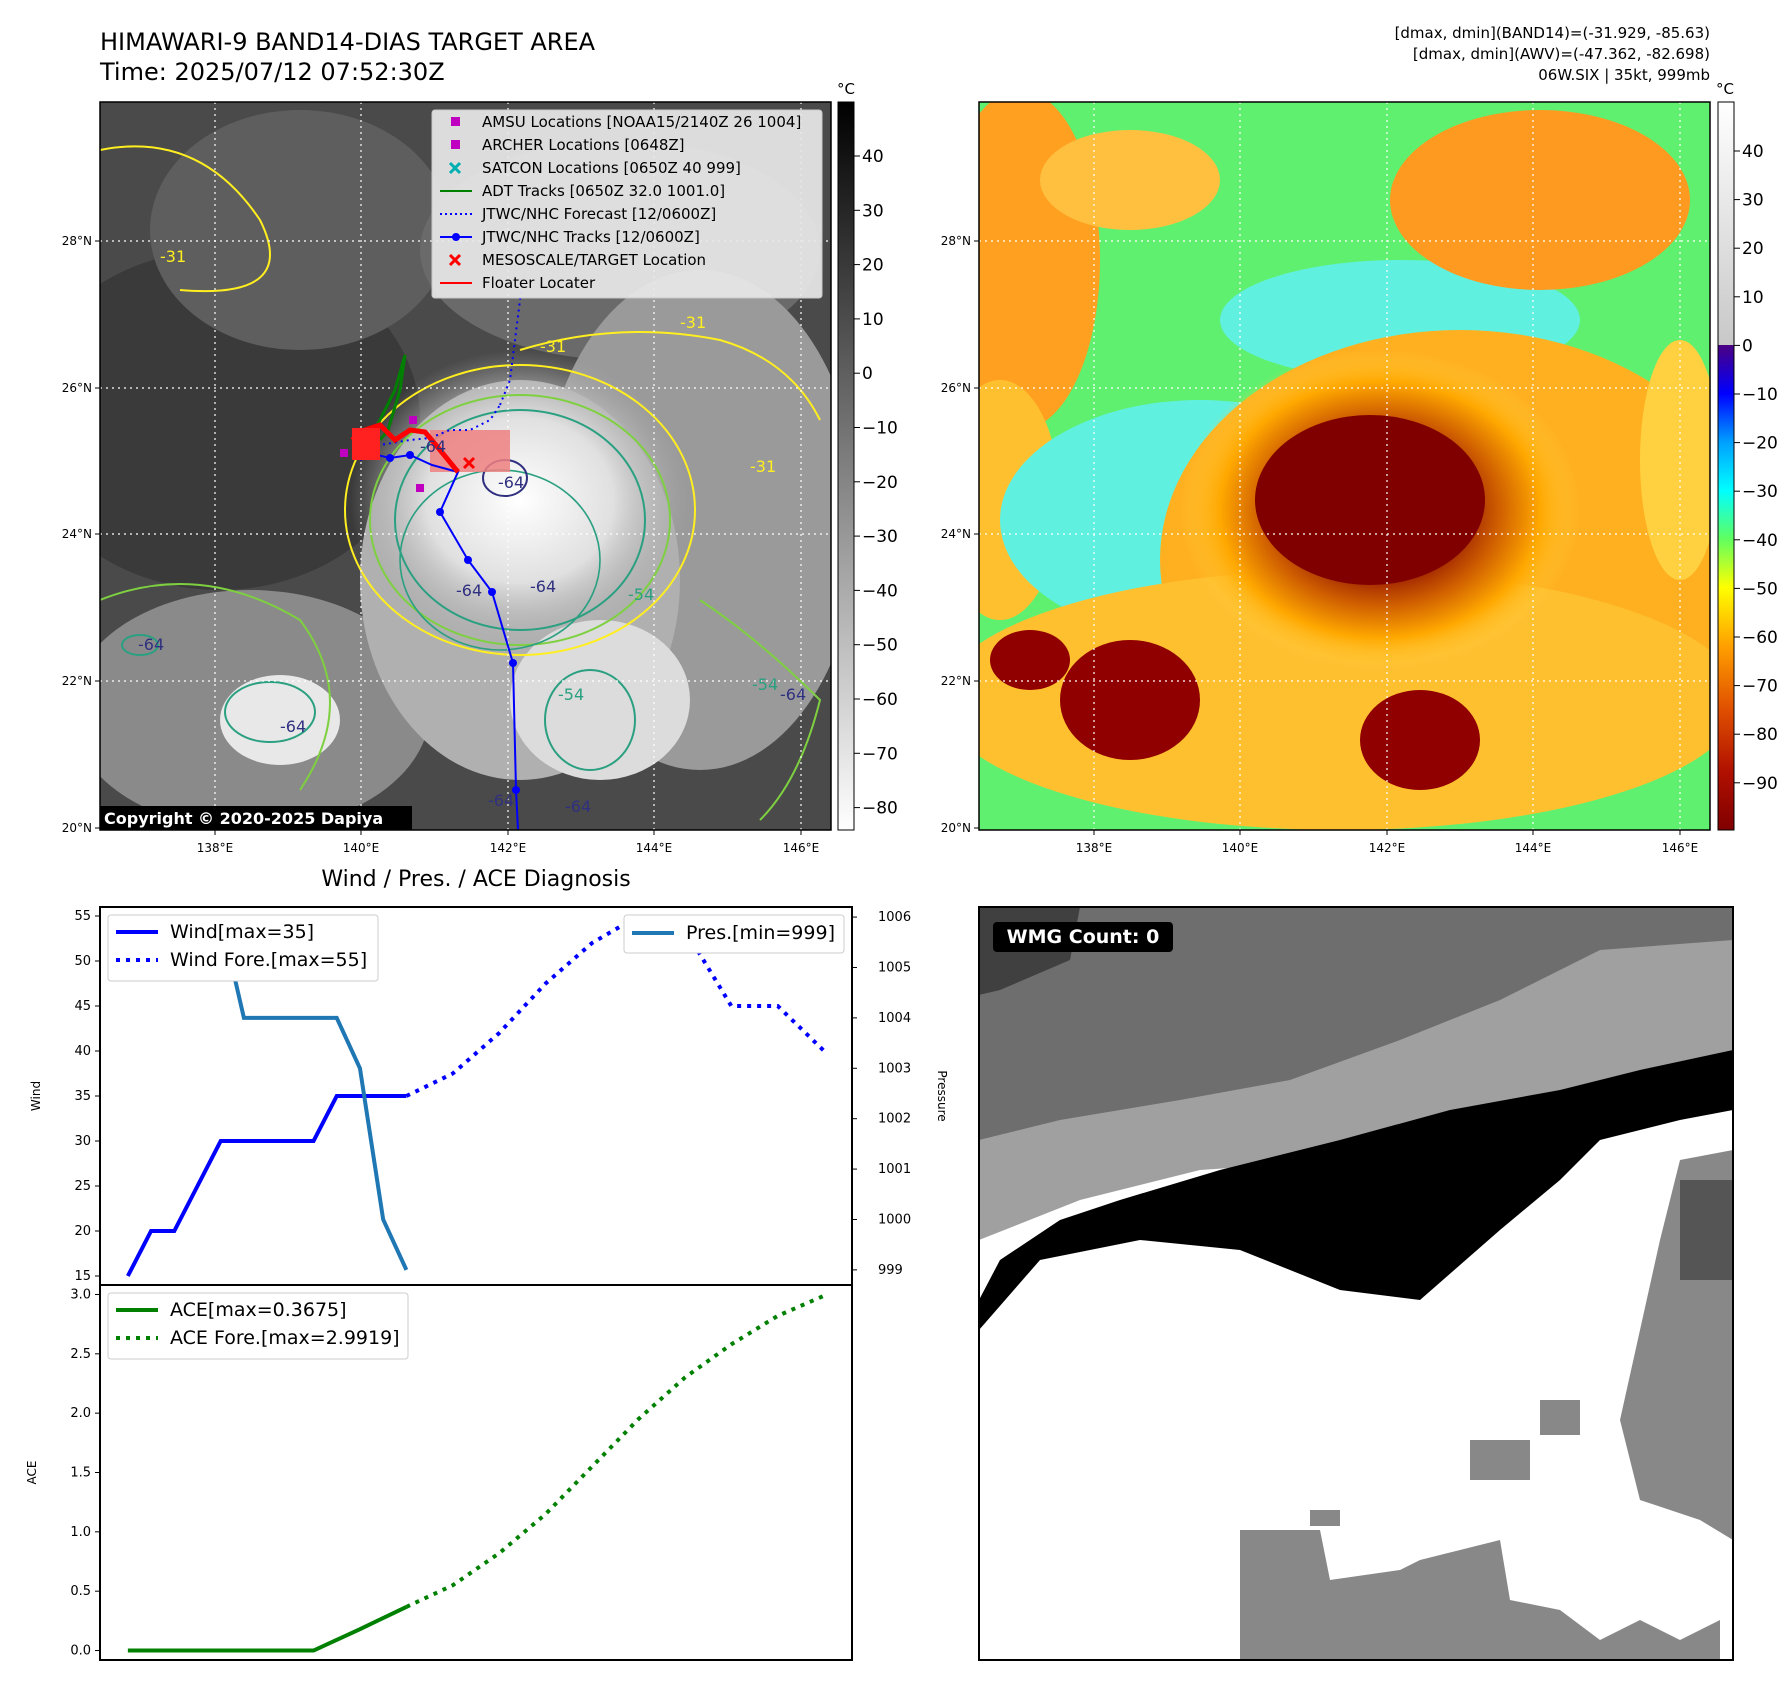  Describe the element at coordinates (1387, 848) in the screenshot. I see `lon-label: 142°E` at that location.